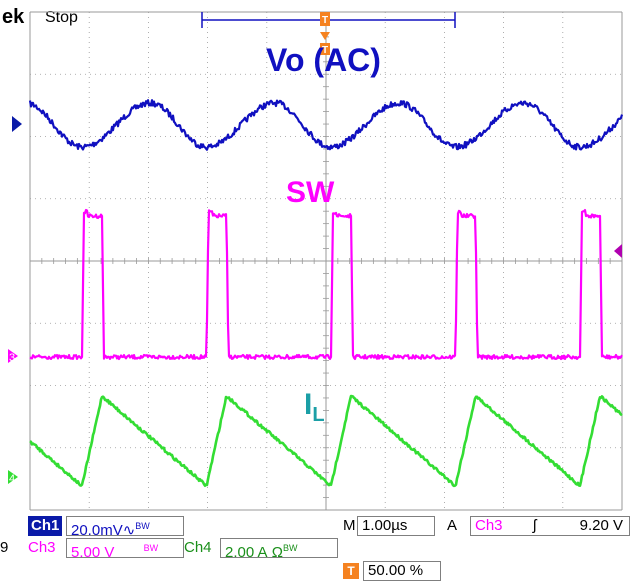 This screenshot has width=643, height=583. What do you see at coordinates (246, 552) in the screenshot?
I see `ch4-scale-value: 2.00 A` at bounding box center [246, 552].